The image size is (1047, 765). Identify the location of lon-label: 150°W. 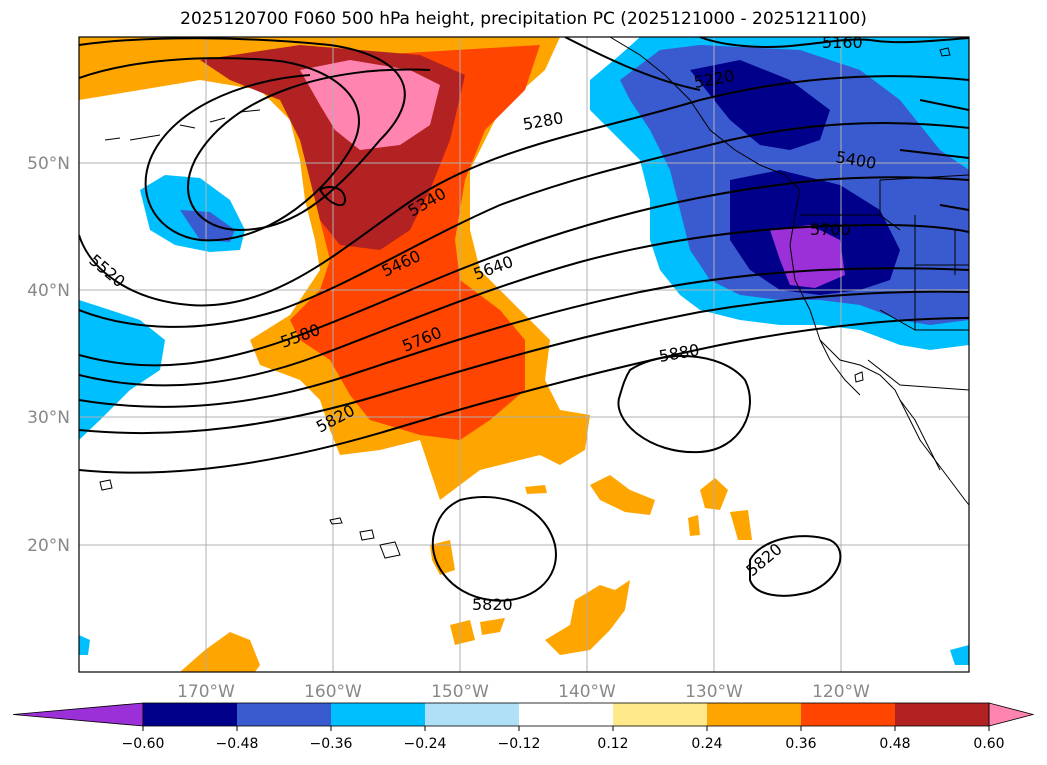
(460, 692).